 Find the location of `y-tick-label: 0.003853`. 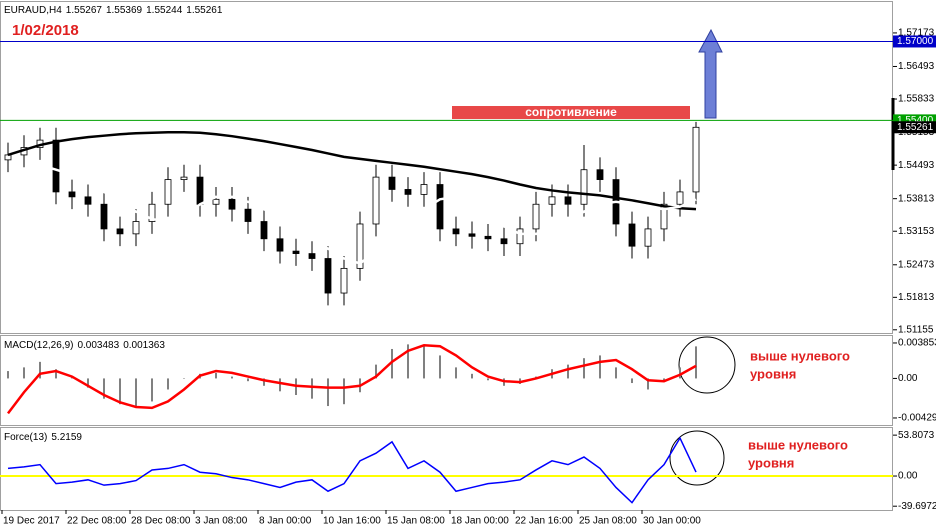

y-tick-label: 0.003853 is located at coordinates (917, 343).